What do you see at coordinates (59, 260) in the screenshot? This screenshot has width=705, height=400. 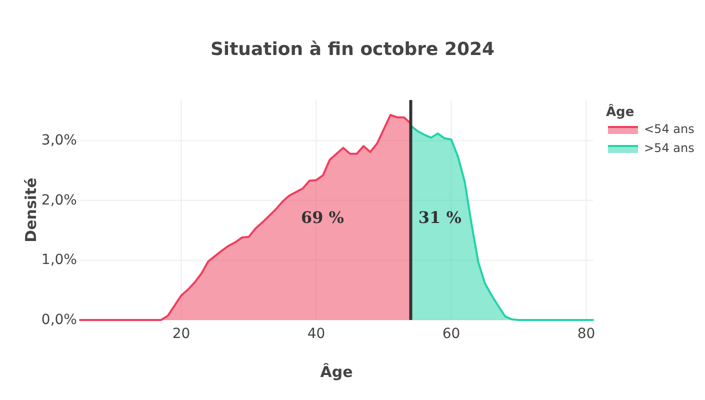 I see `y-tick-label: 1,0%` at bounding box center [59, 260].